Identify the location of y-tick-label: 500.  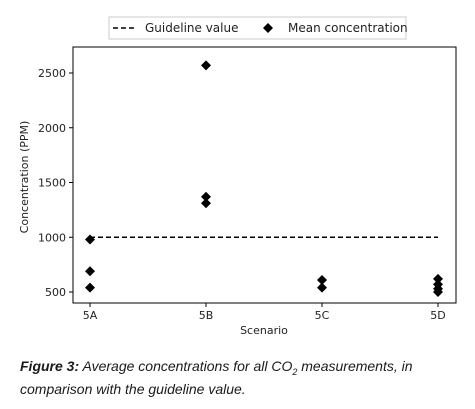
(55, 292).